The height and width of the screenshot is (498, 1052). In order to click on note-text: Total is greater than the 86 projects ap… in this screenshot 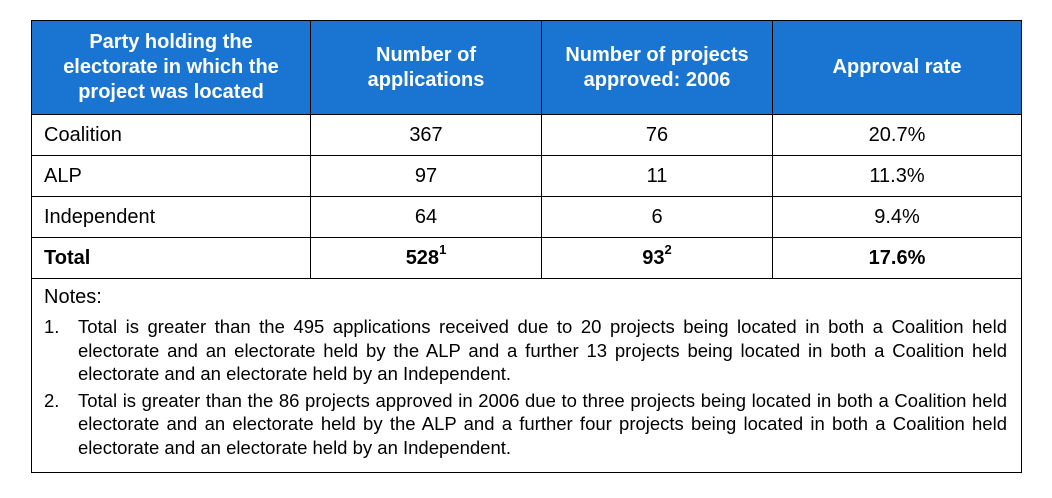, I will do `click(542, 423)`.